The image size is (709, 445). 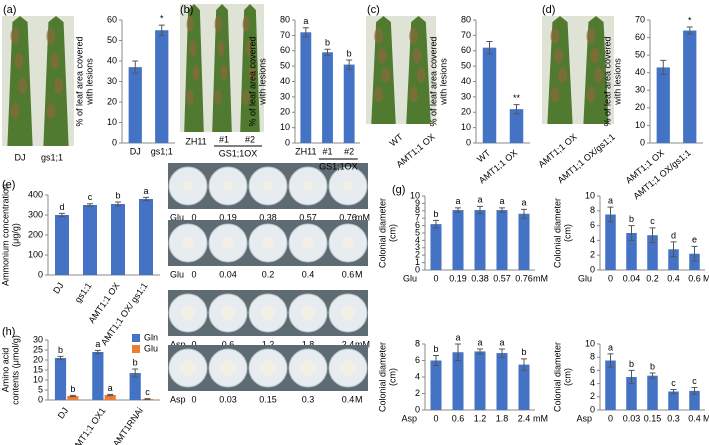 I want to click on y-tick-label: 15, so click(x=38, y=369).